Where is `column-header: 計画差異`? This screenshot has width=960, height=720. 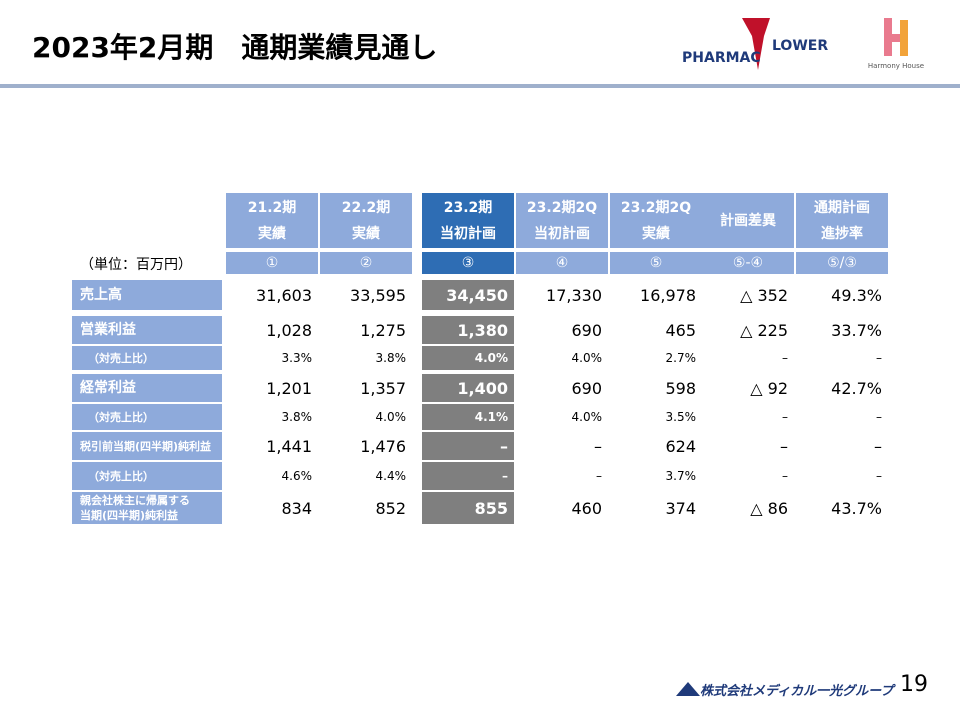 column-header: 計画差異 is located at coordinates (748, 220).